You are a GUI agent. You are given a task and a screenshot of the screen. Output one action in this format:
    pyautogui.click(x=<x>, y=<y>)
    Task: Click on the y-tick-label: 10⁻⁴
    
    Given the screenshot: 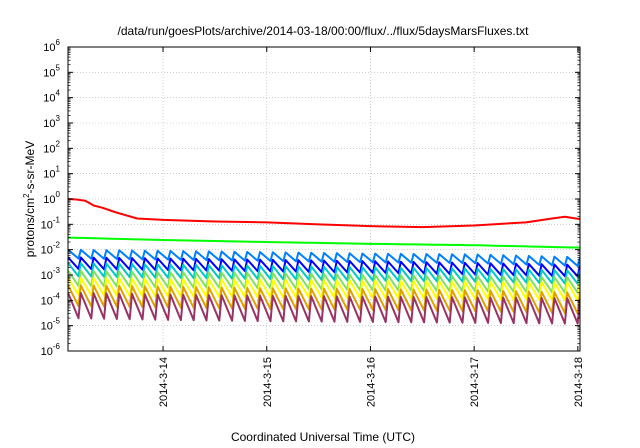 What is the action you would take?
    pyautogui.click(x=51, y=299)
    